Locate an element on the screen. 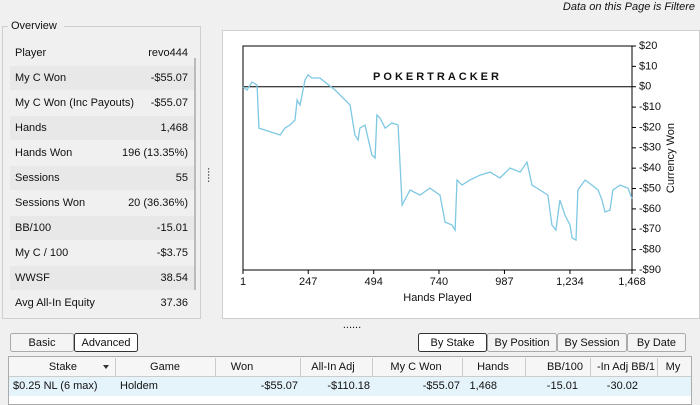 This screenshot has height=405, width=700. tab-label: Advanced is located at coordinates (106, 343).